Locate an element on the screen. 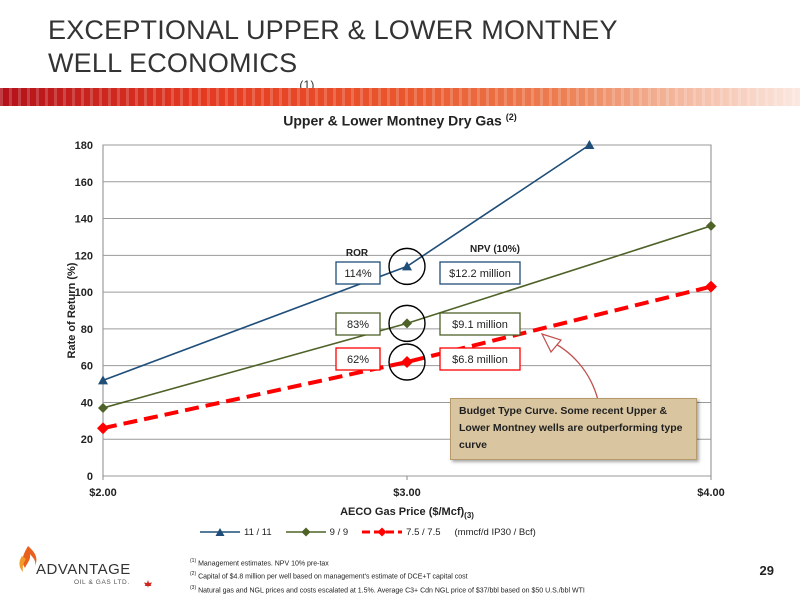 The width and height of the screenshot is (800, 600). legend-label-11-11: 11 / 11 is located at coordinates (258, 532).